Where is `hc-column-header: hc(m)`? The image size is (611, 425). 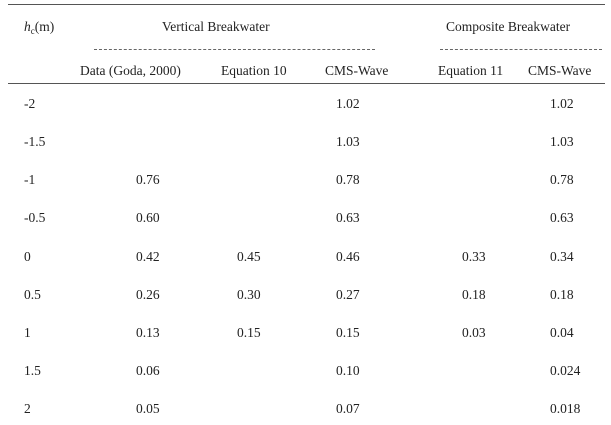 hc-column-header: hc(m) is located at coordinates (39, 29).